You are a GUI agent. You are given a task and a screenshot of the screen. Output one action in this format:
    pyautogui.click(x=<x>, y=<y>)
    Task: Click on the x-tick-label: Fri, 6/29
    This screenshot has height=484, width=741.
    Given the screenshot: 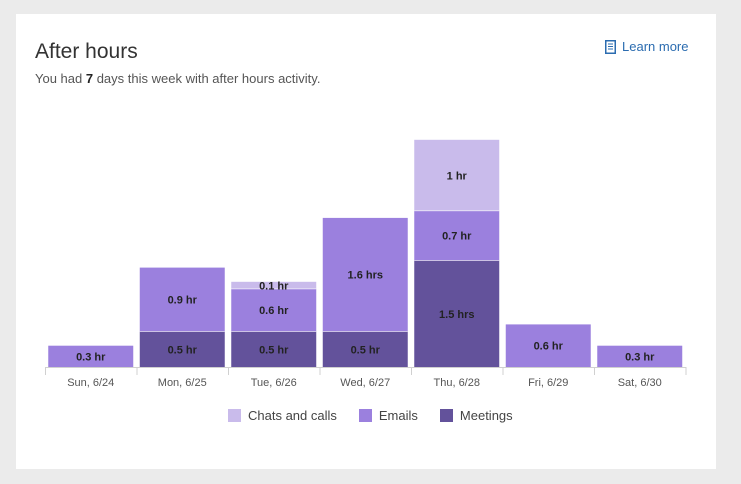 What is the action you would take?
    pyautogui.click(x=548, y=383)
    